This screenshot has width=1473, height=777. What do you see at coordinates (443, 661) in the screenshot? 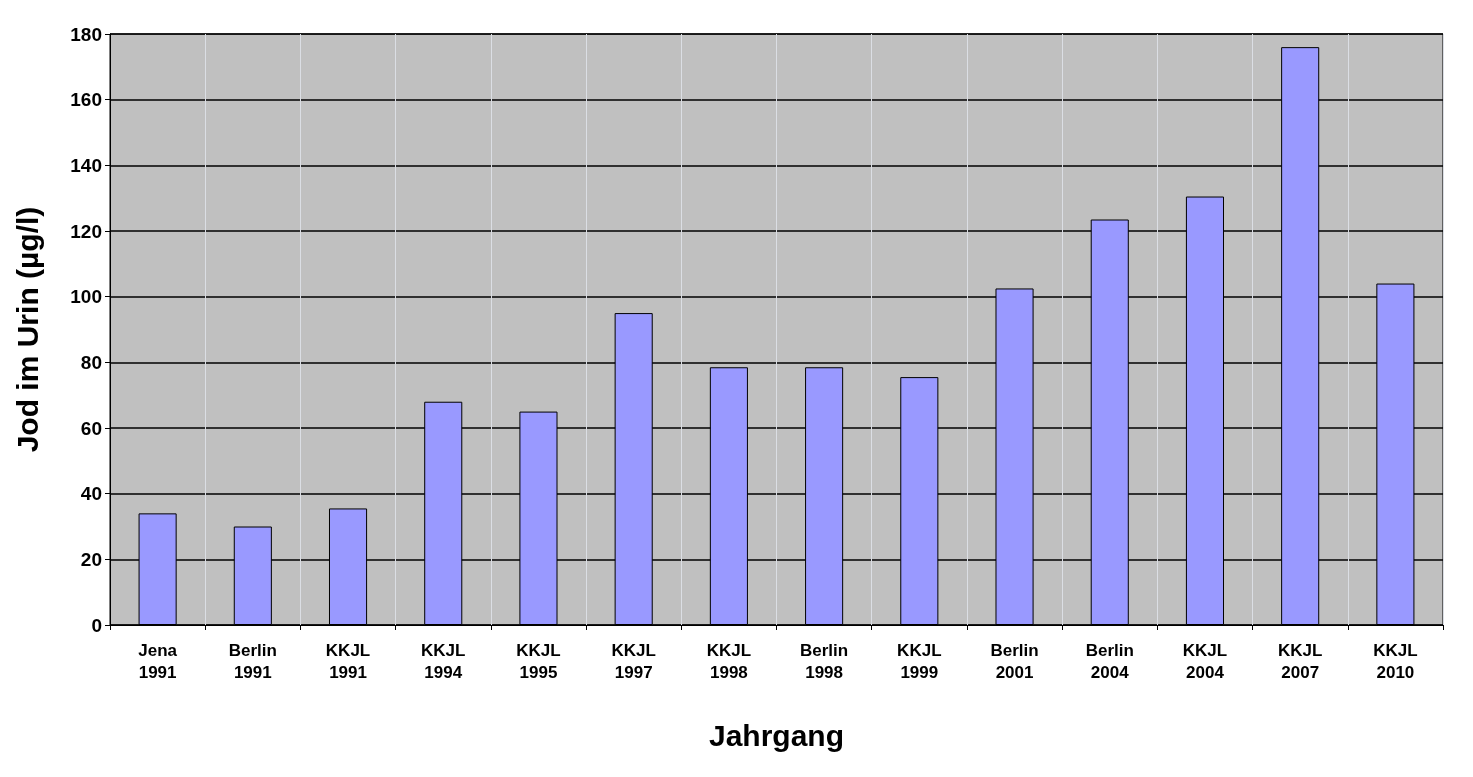
I see `x-tick-label: KKJL 1994` at bounding box center [443, 661].